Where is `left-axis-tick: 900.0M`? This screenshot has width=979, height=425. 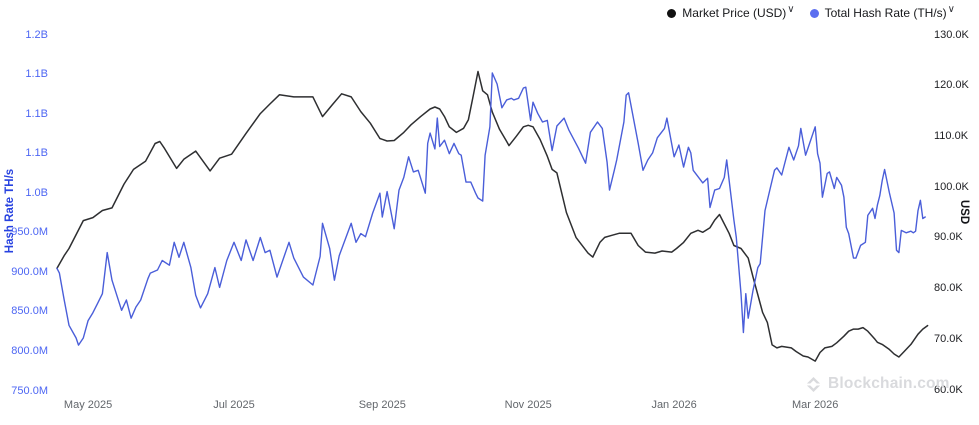
left-axis-tick: 900.0M is located at coordinates (29, 271).